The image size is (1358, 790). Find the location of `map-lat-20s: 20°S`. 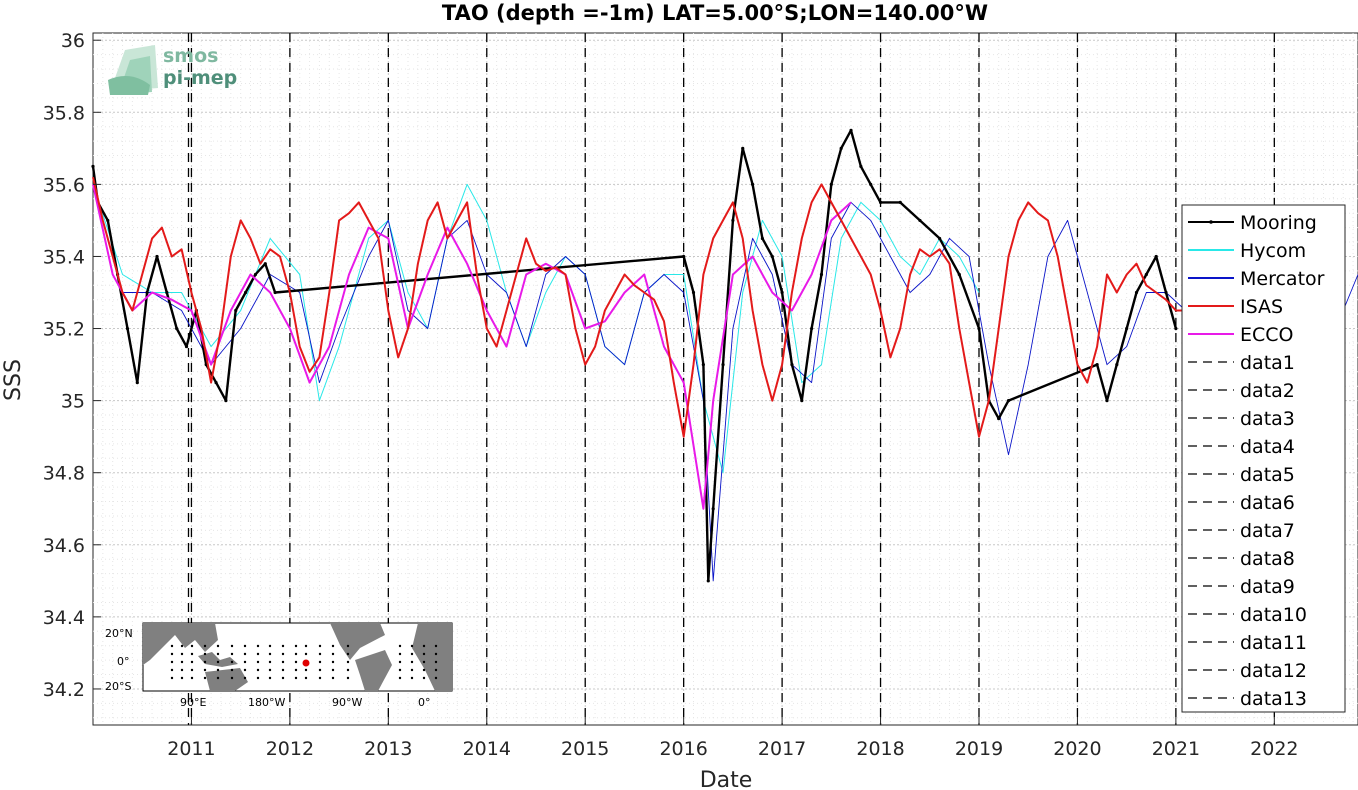

map-lat-20s: 20°S is located at coordinates (118, 686).